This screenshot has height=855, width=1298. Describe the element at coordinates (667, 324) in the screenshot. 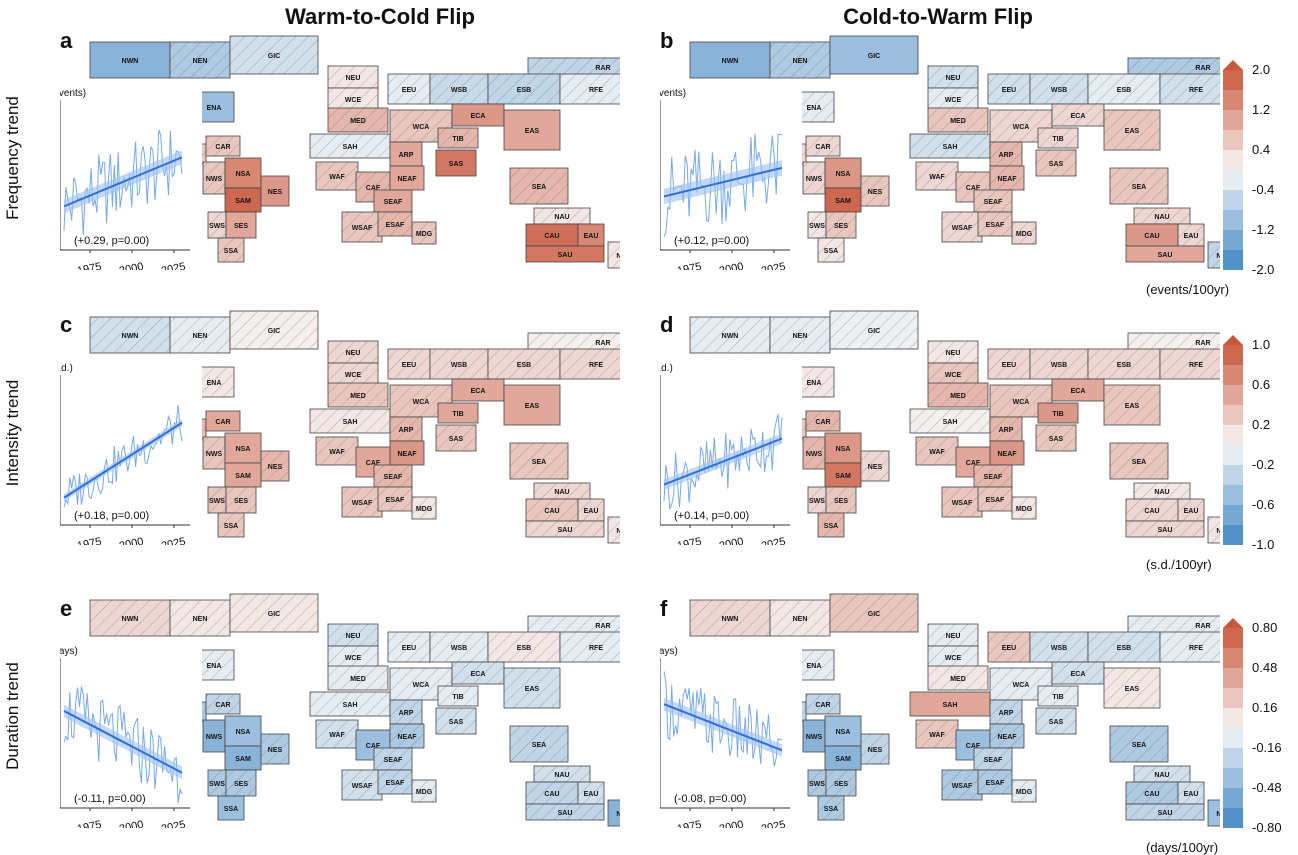

I see `panel-letter-d: d` at that location.